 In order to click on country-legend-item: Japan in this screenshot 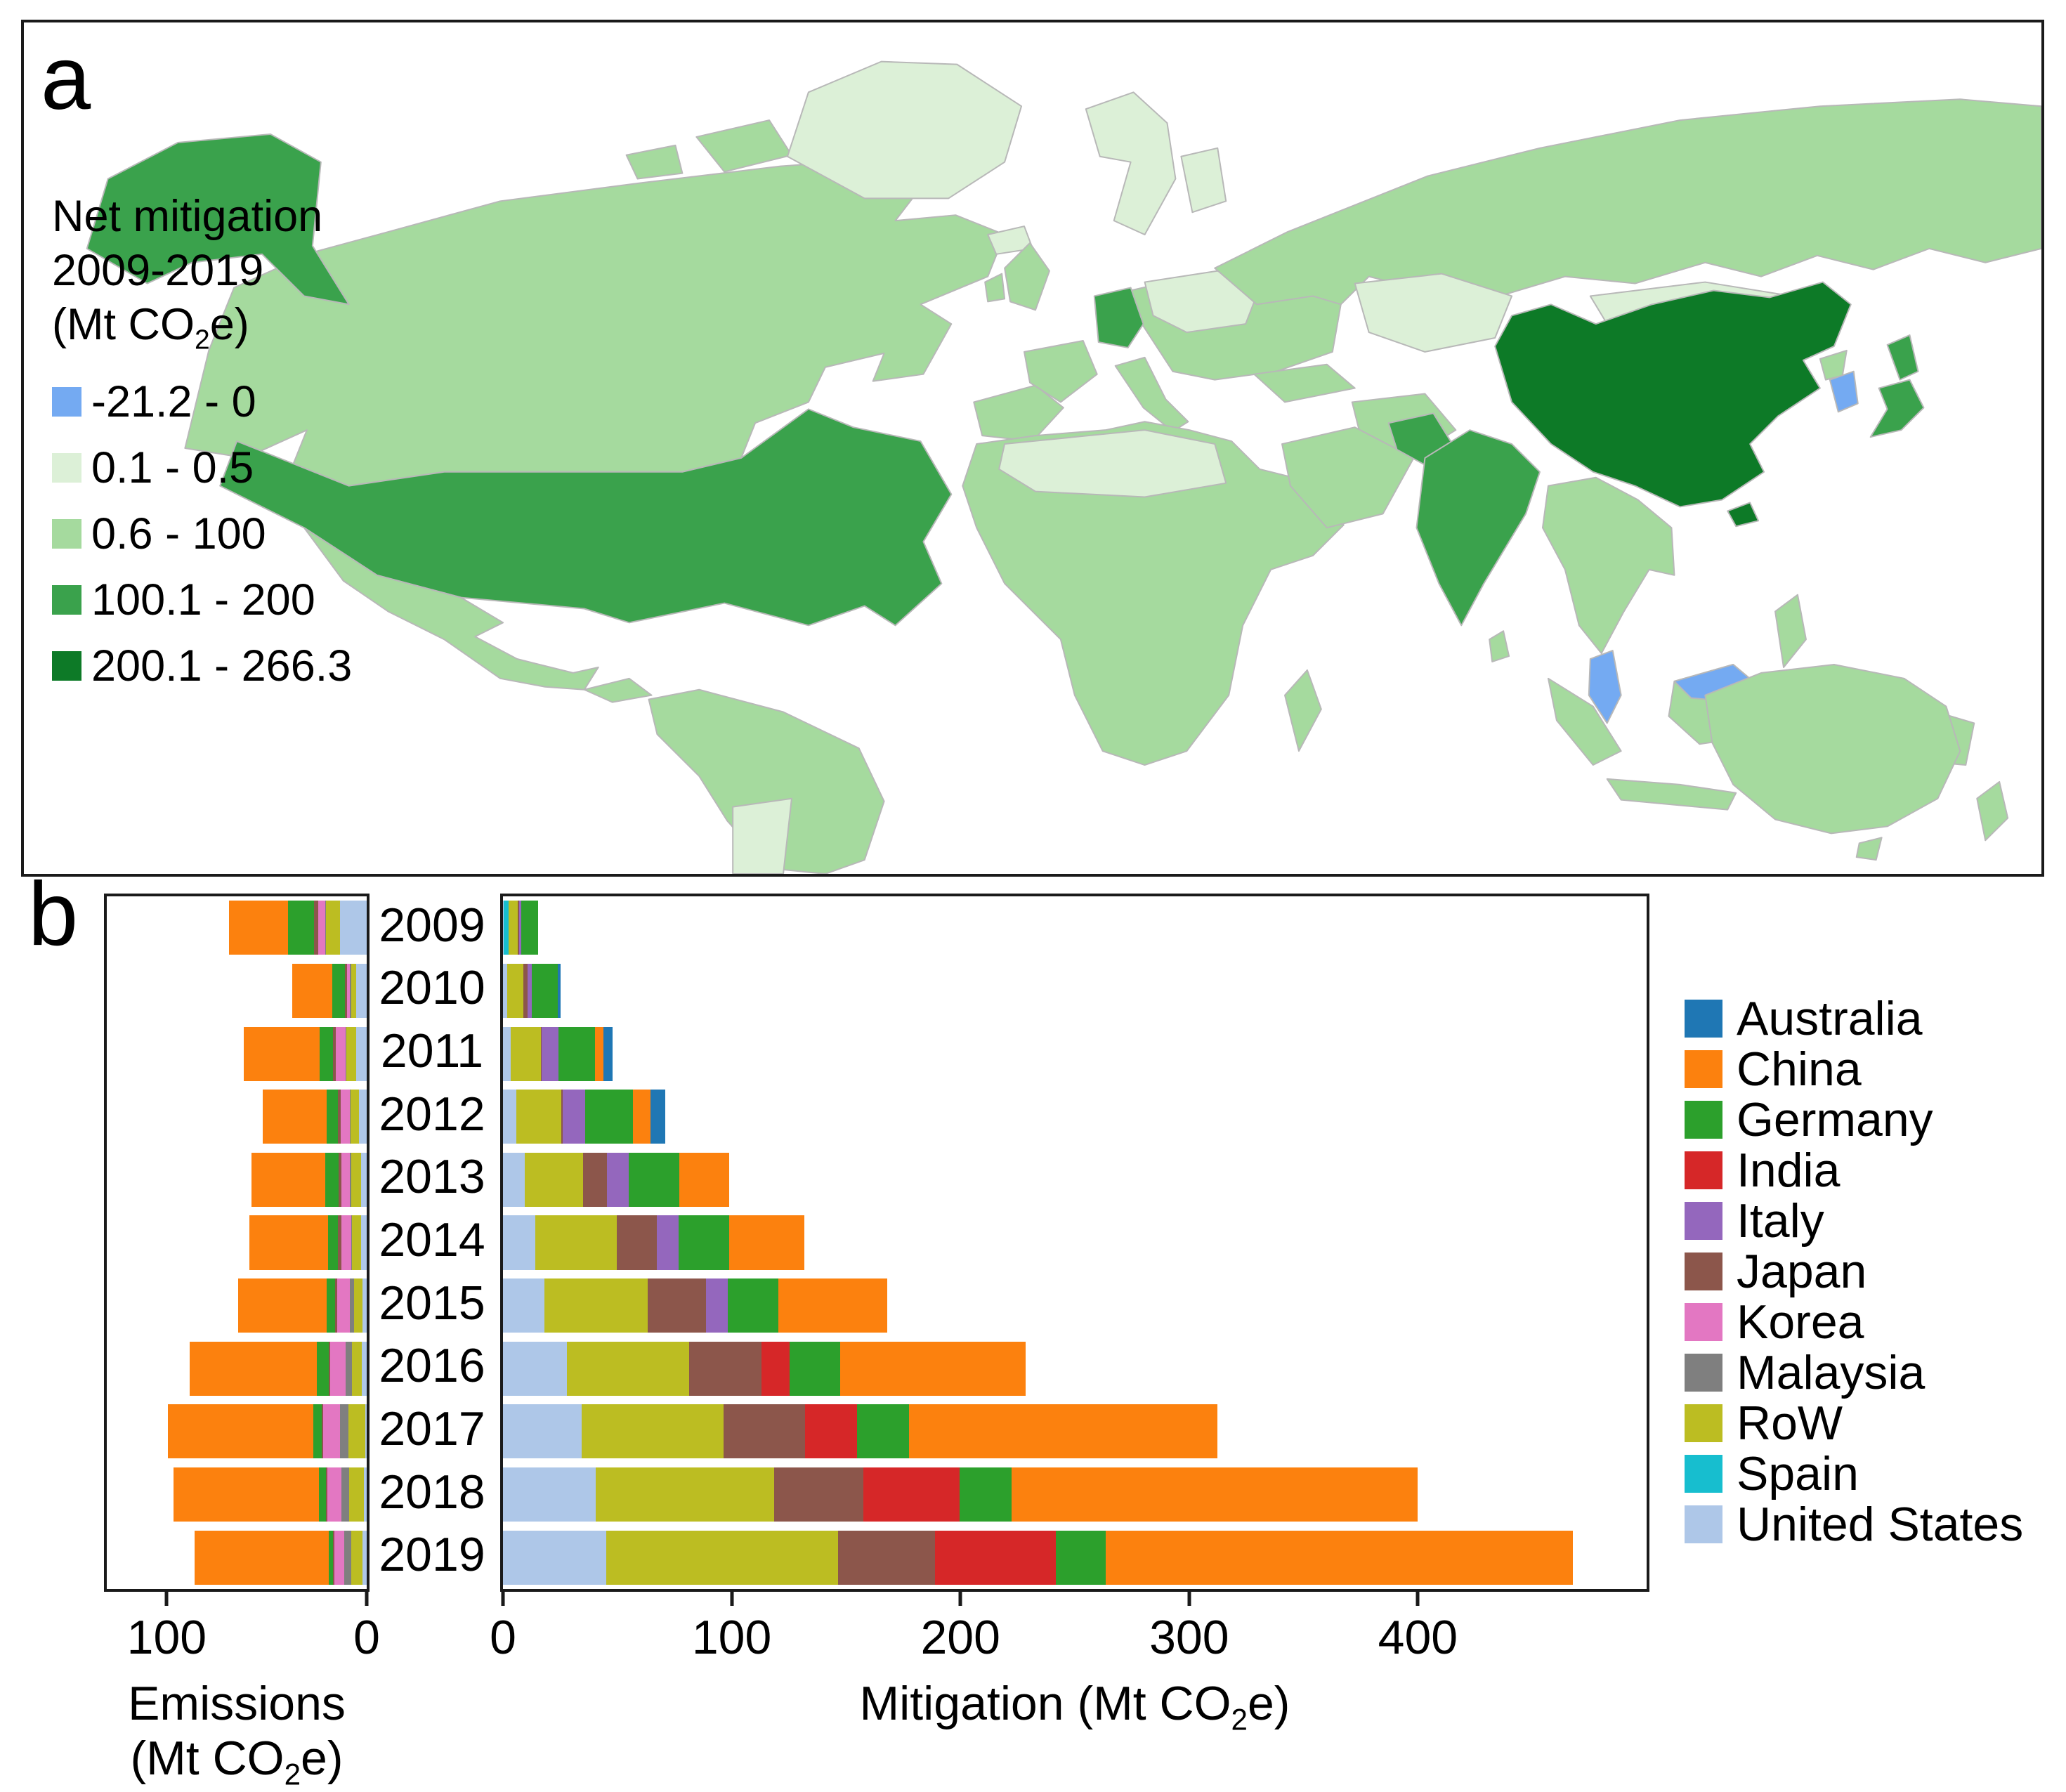, I will do `click(1854, 1271)`.